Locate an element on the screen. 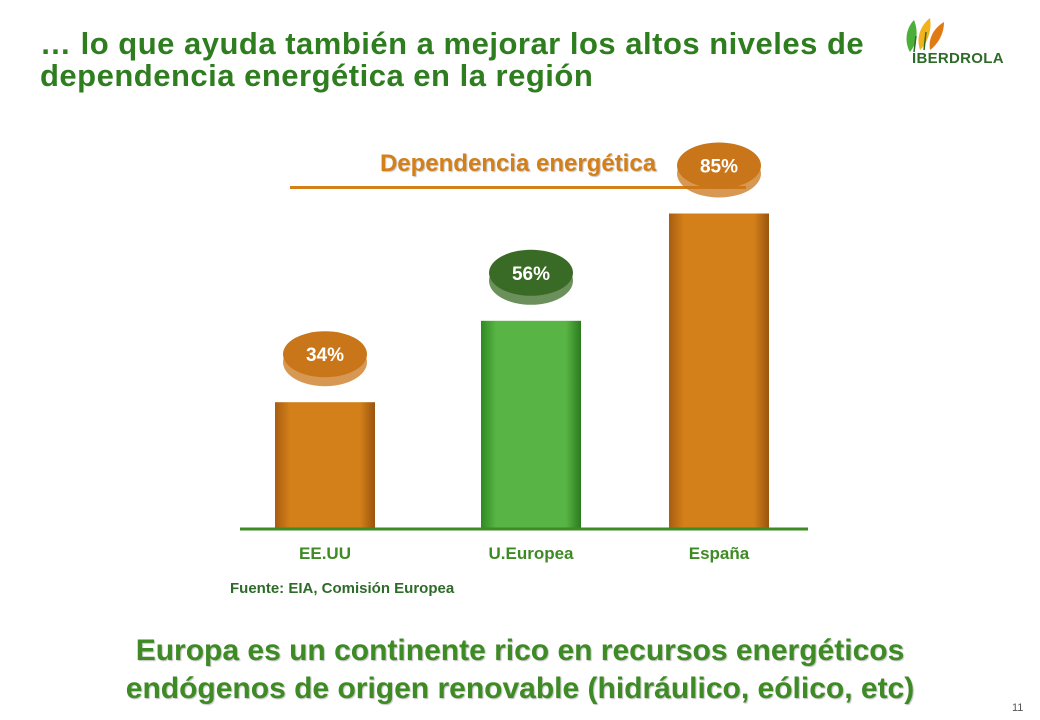 The height and width of the screenshot is (720, 1040). data-label: 85% is located at coordinates (719, 167).